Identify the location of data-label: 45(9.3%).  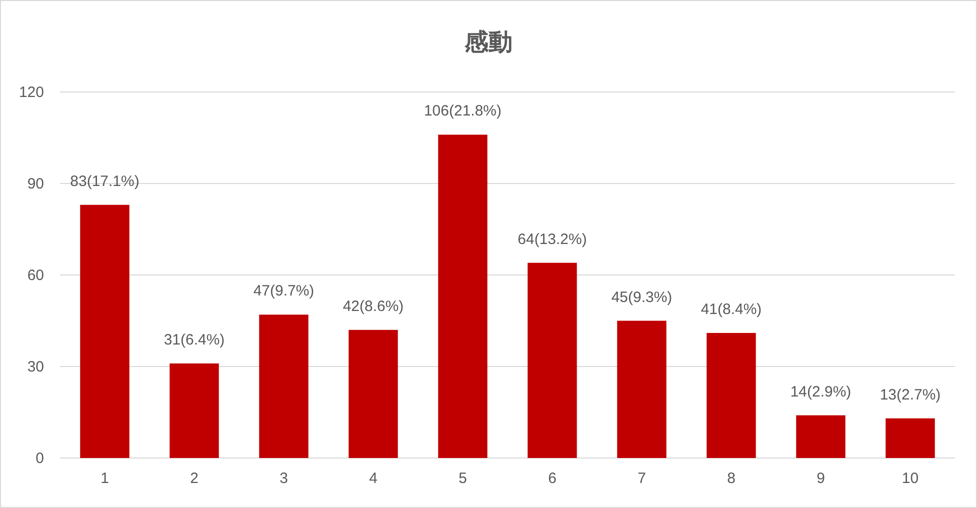
(641, 297).